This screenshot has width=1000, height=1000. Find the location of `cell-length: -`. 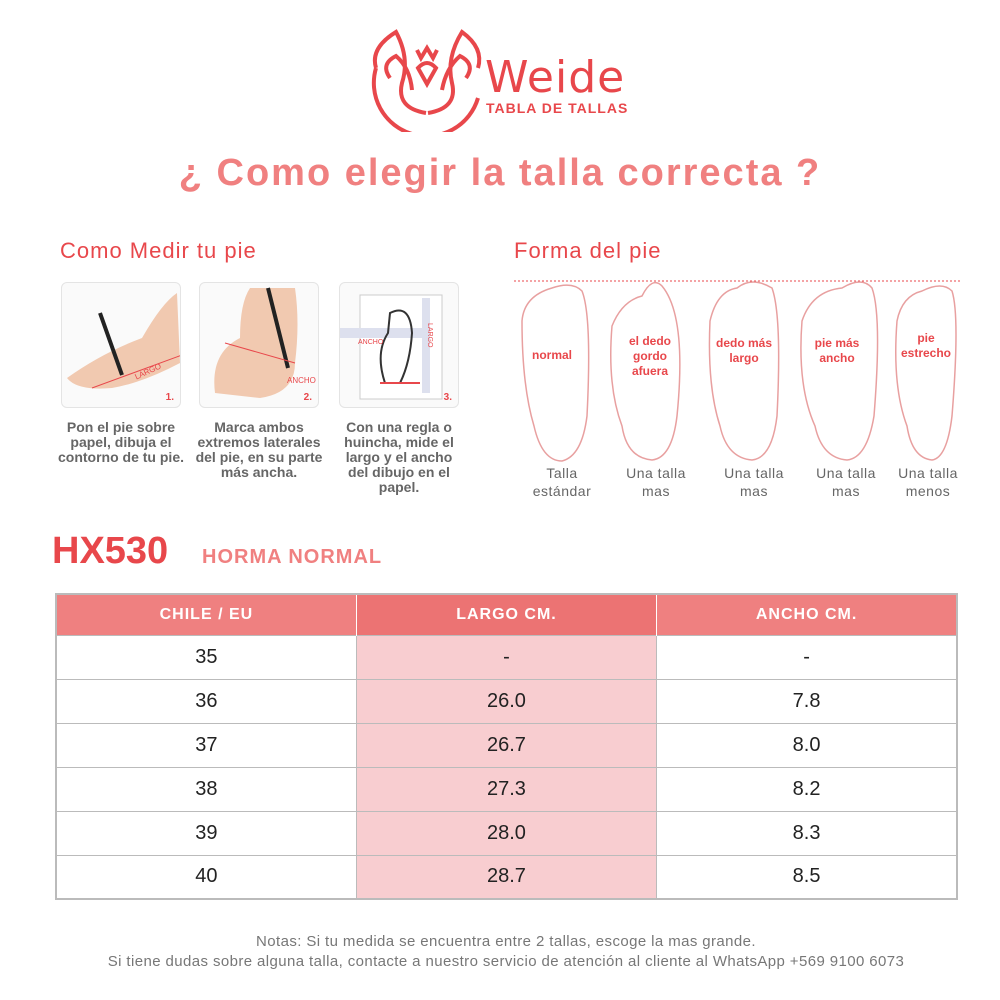

cell-length: - is located at coordinates (506, 657).